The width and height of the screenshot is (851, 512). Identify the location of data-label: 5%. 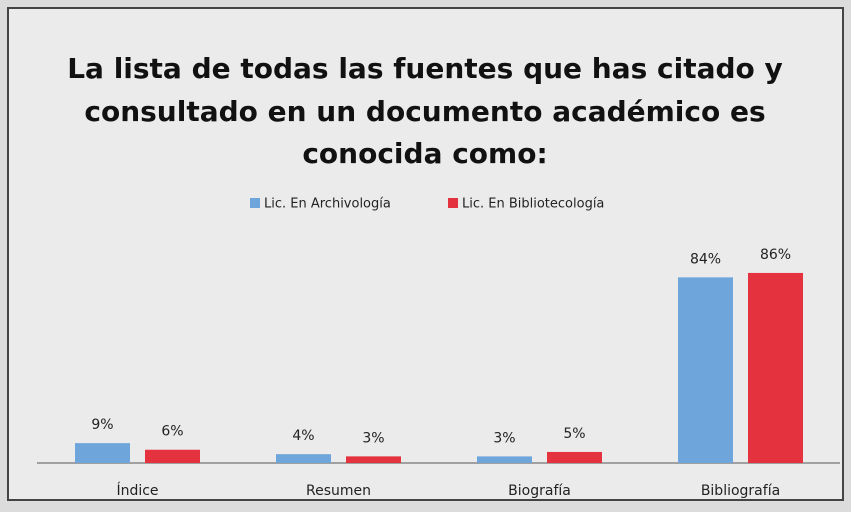
(574, 434).